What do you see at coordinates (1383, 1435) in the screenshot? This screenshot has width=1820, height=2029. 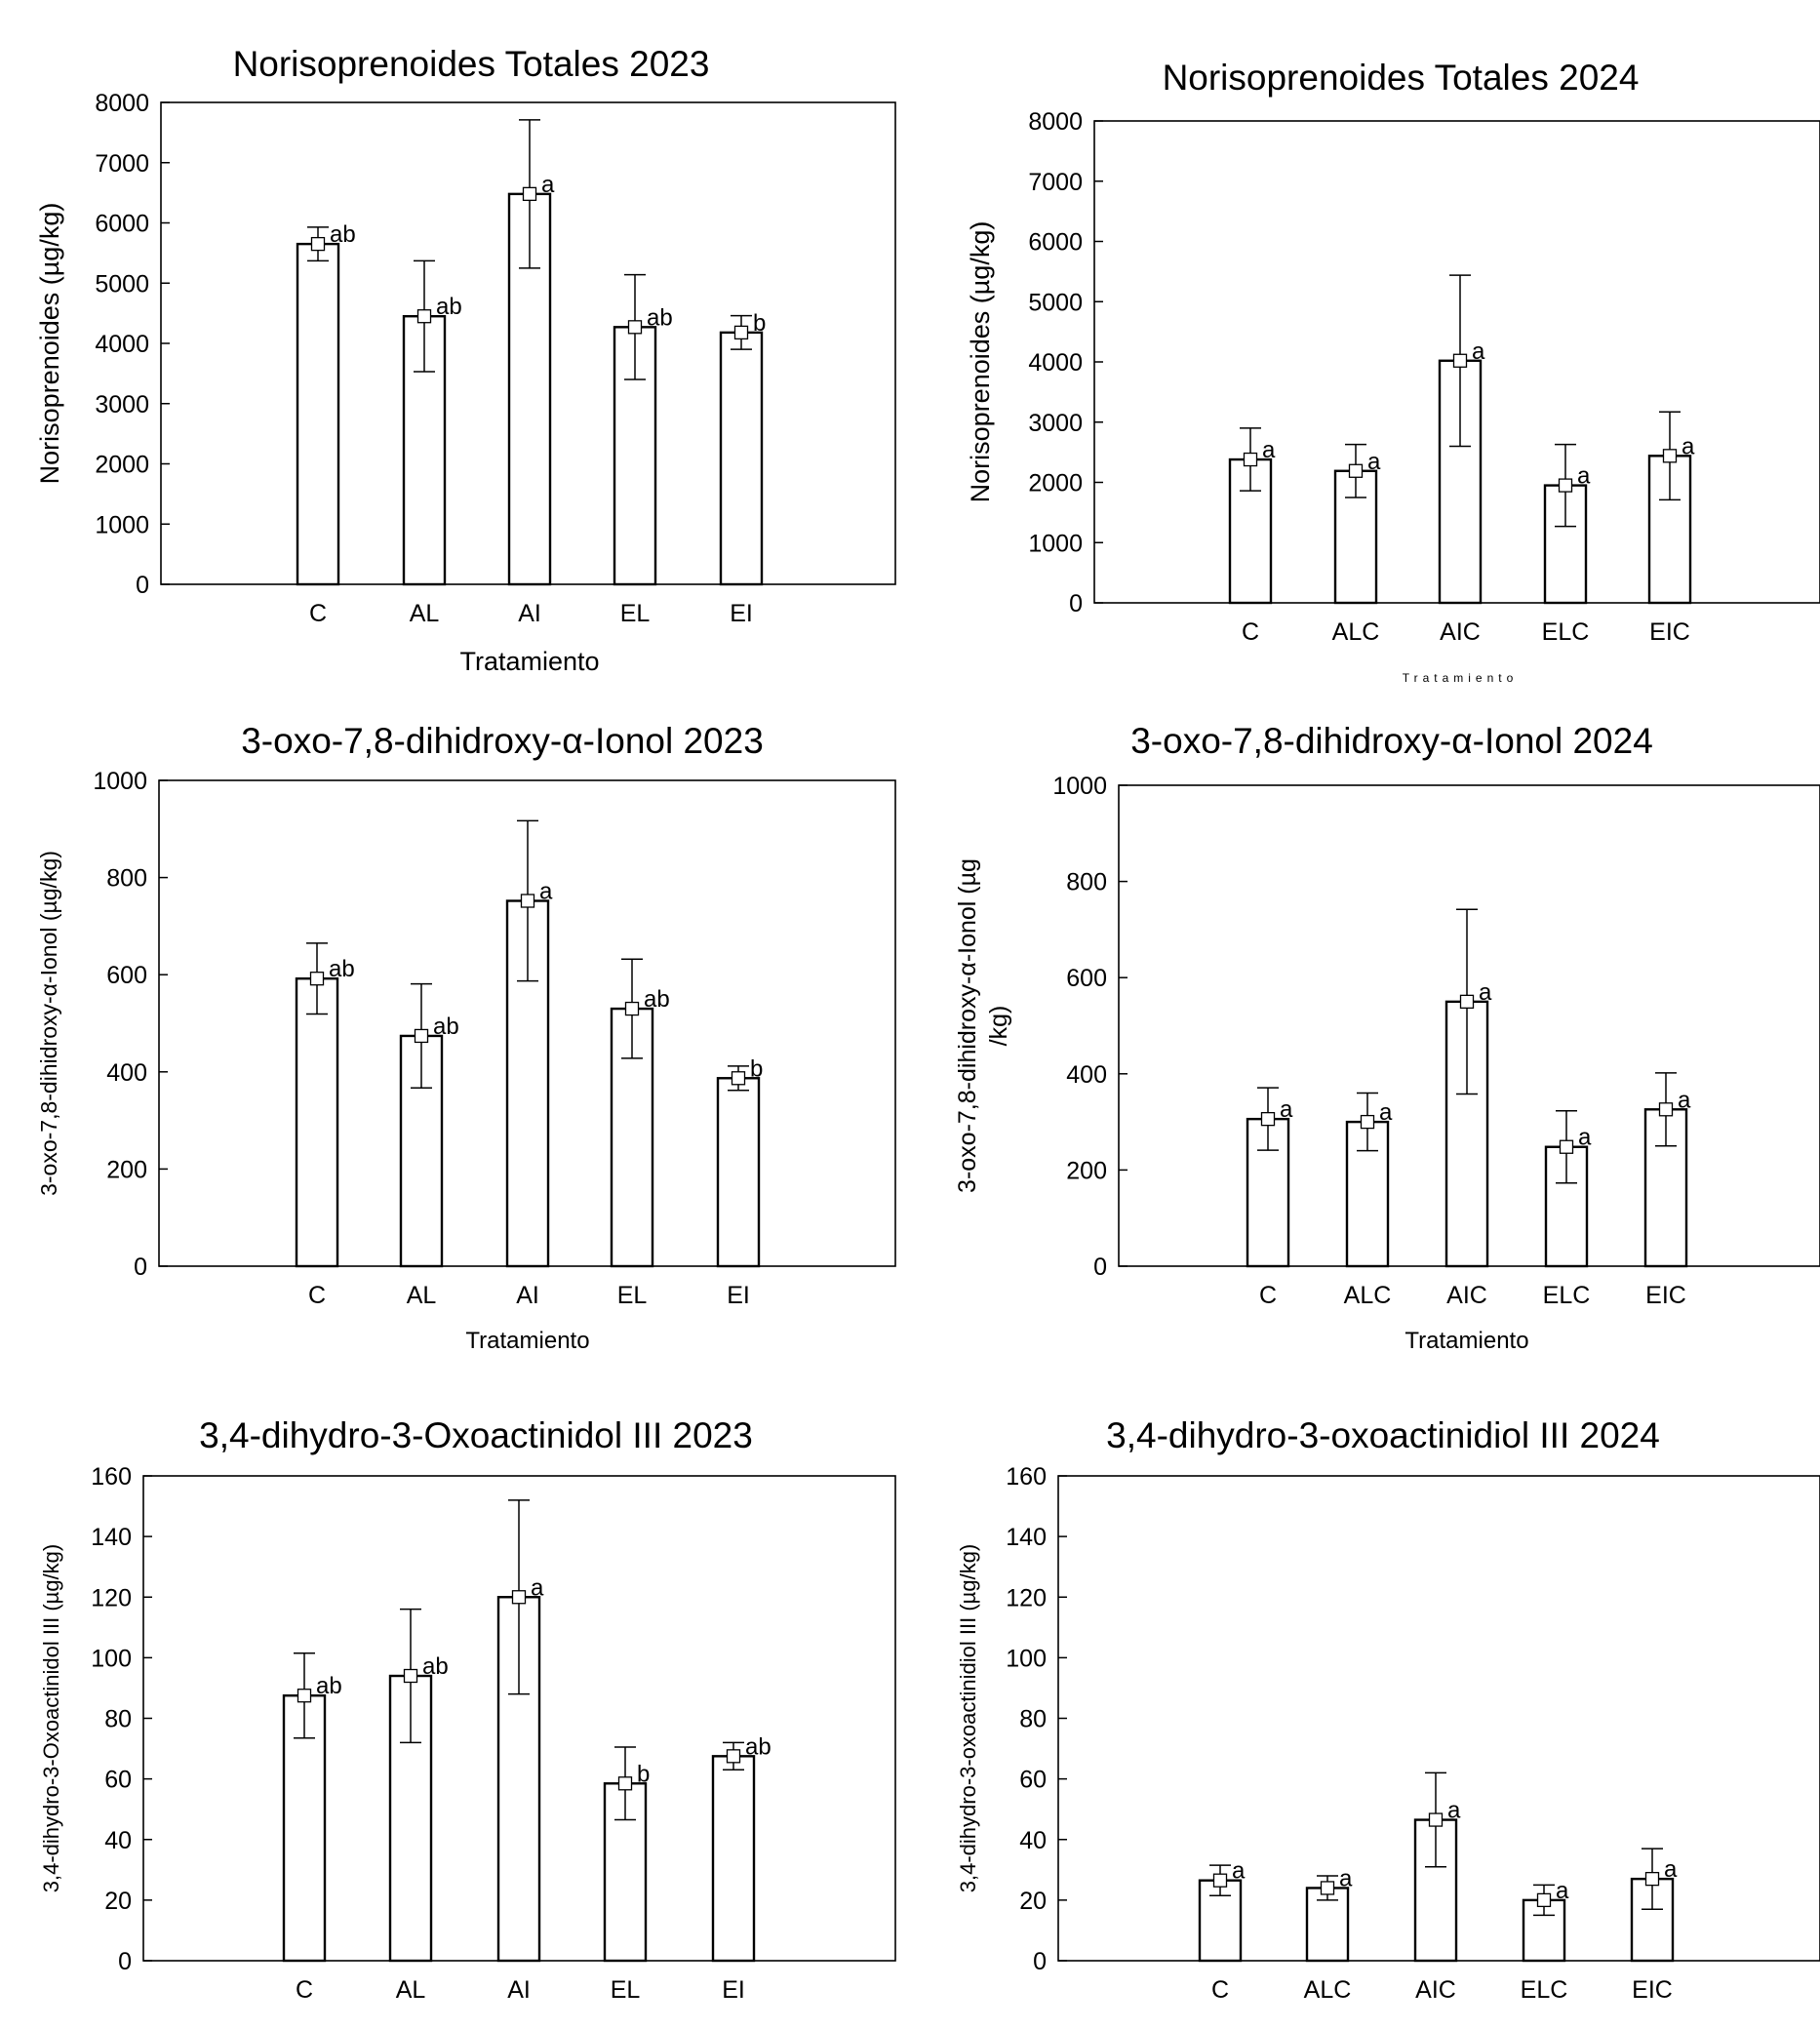 I see `chart-title: 3,4-dihydro-3-oxoactinidiol III 2024` at bounding box center [1383, 1435].